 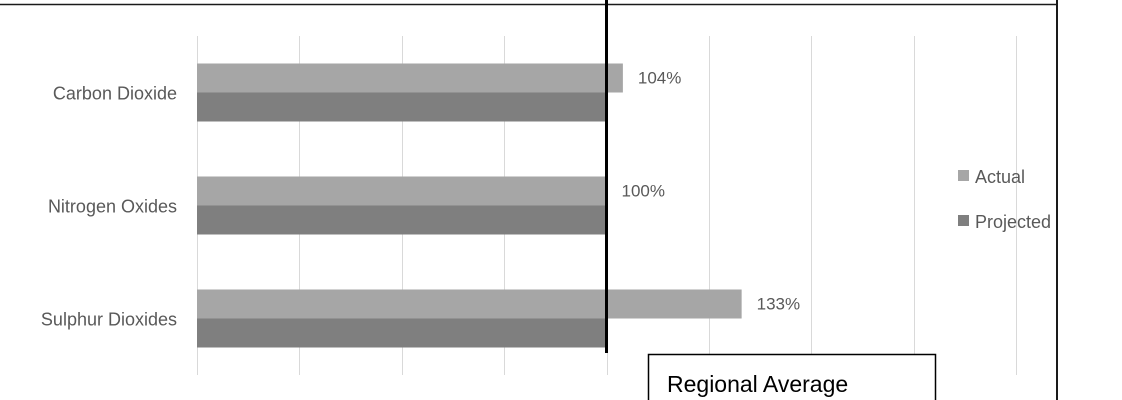 What do you see at coordinates (402, 191) in the screenshot?
I see `bar-actual-nitrogen-oxides` at bounding box center [402, 191].